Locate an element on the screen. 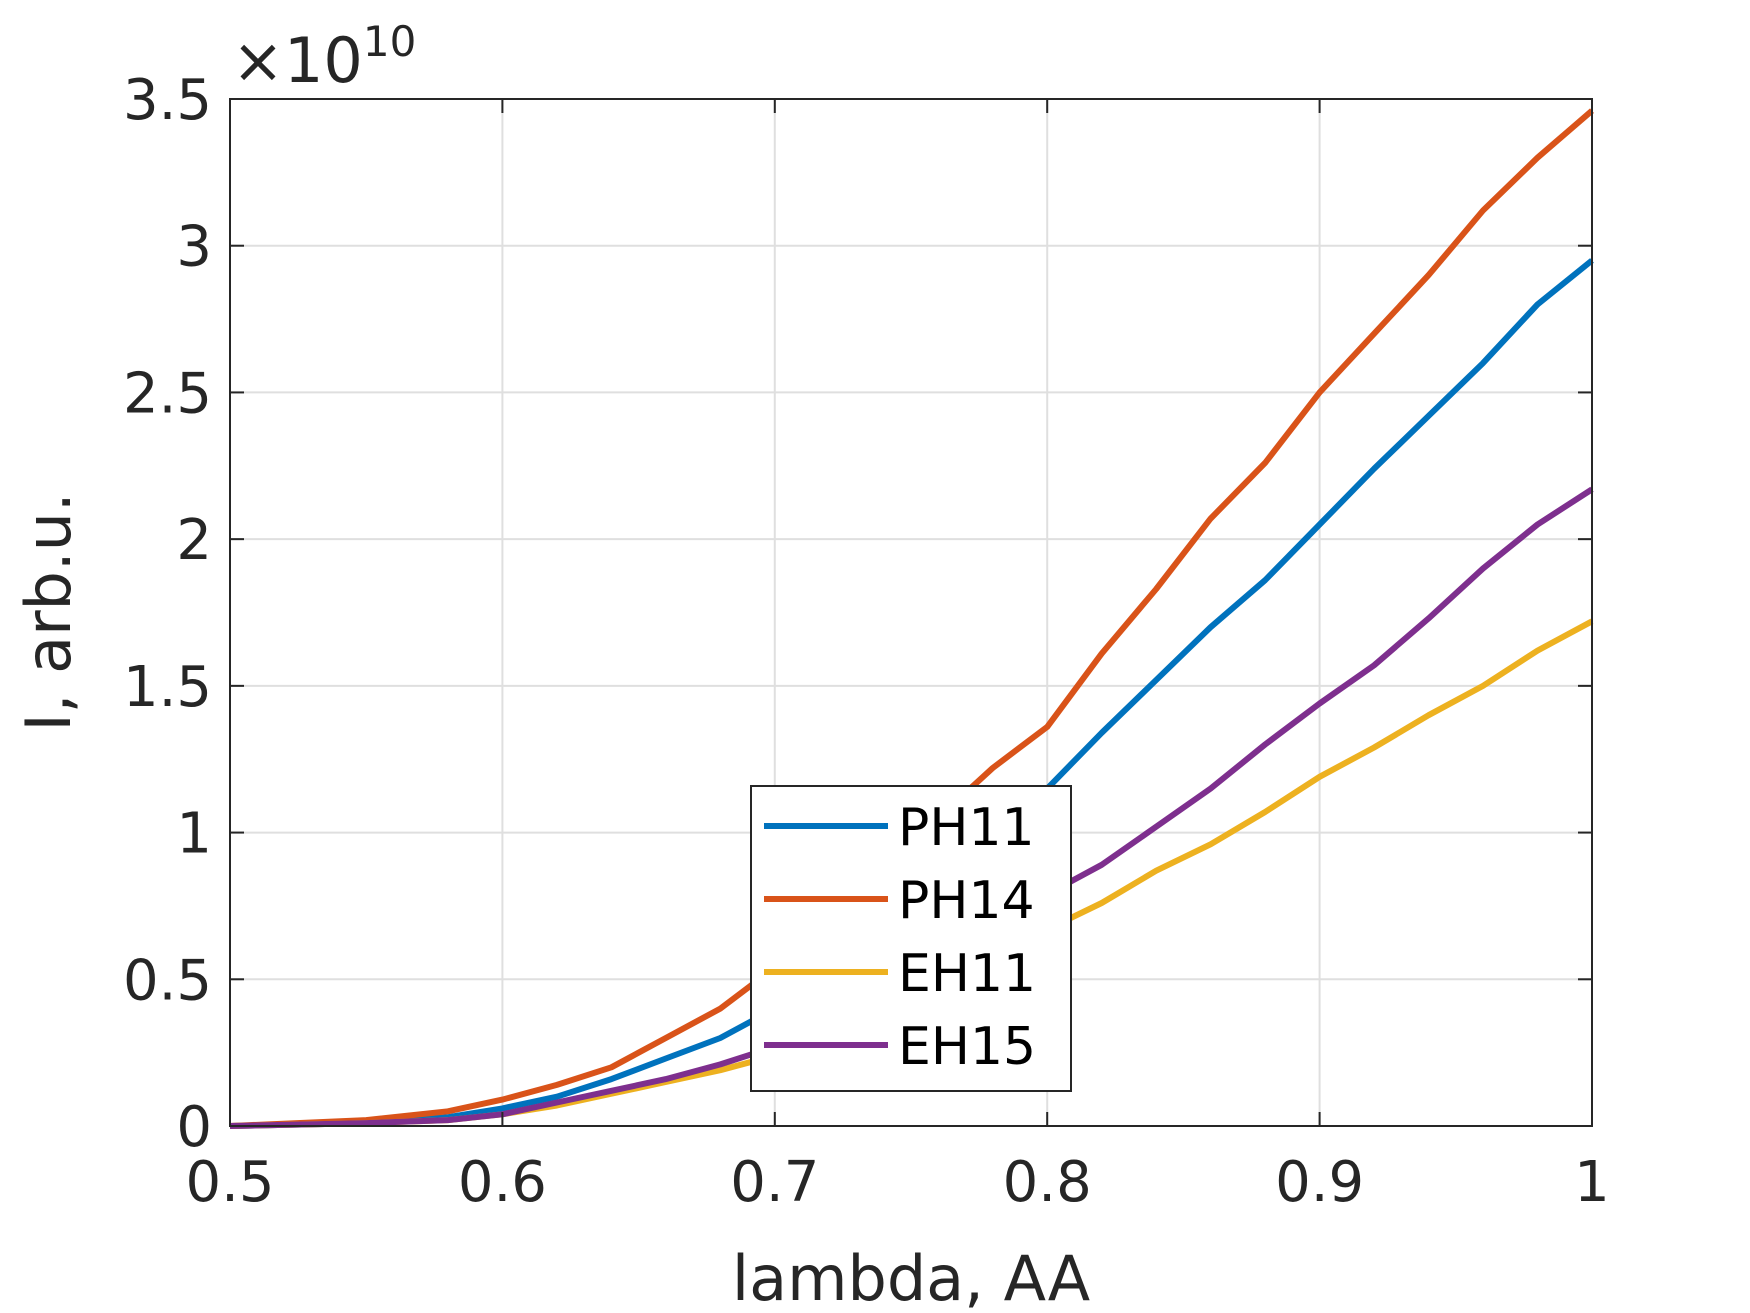  legend-box is located at coordinates (911, 938).